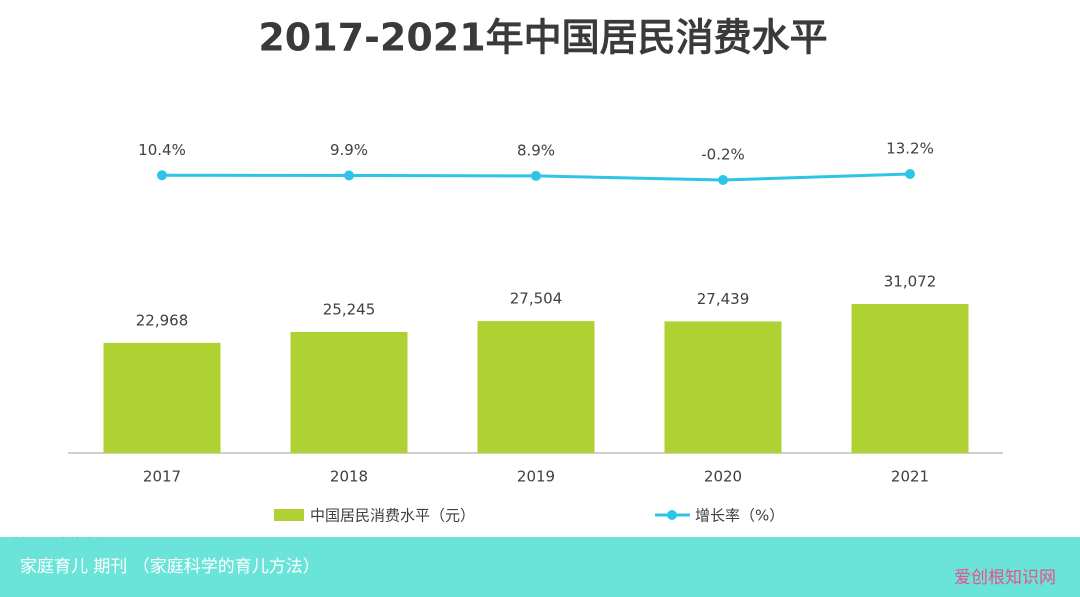 The image size is (1080, 597). What do you see at coordinates (162, 320) in the screenshot?
I see `data-label: 22,968` at bounding box center [162, 320].